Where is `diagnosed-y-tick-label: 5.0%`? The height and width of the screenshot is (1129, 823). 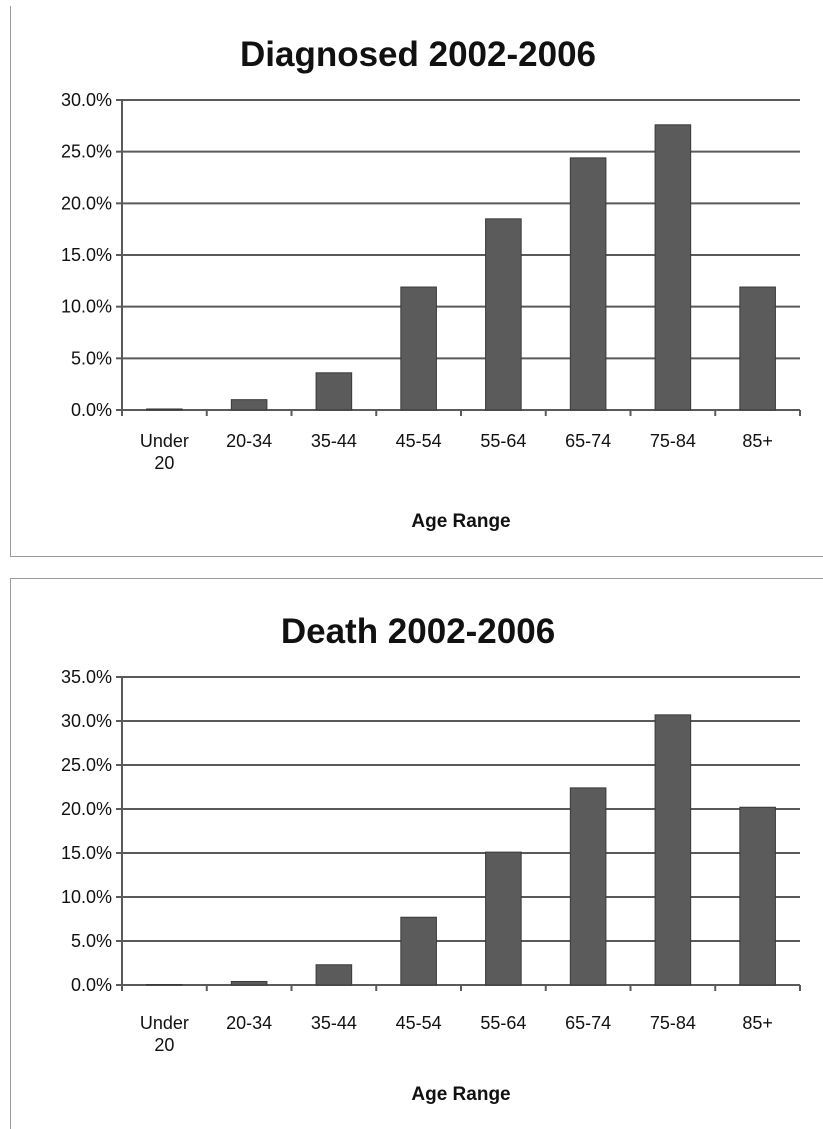 diagnosed-y-tick-label: 5.0% is located at coordinates (91, 358).